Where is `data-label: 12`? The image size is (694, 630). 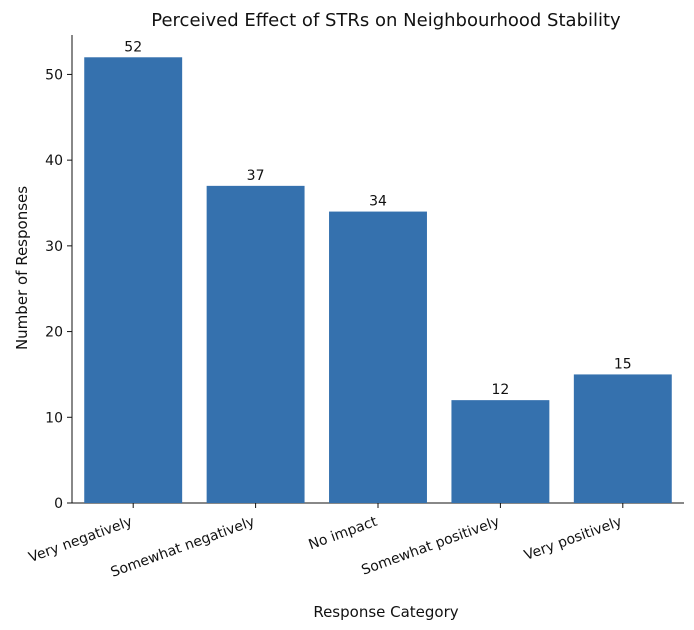
data-label: 12 is located at coordinates (500, 390).